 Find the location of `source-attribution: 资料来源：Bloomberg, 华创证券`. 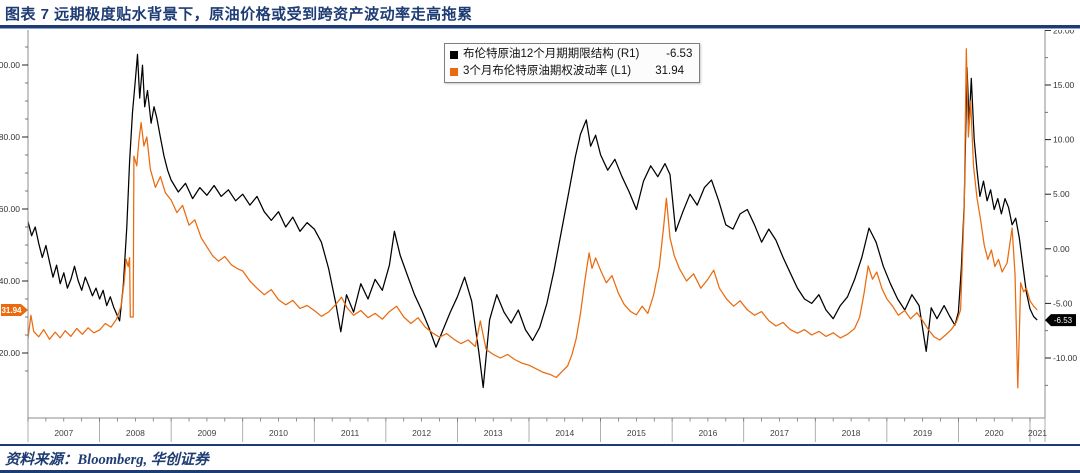

source-attribution: 资料来源：Bloomberg, 华创证券 is located at coordinates (107, 460).